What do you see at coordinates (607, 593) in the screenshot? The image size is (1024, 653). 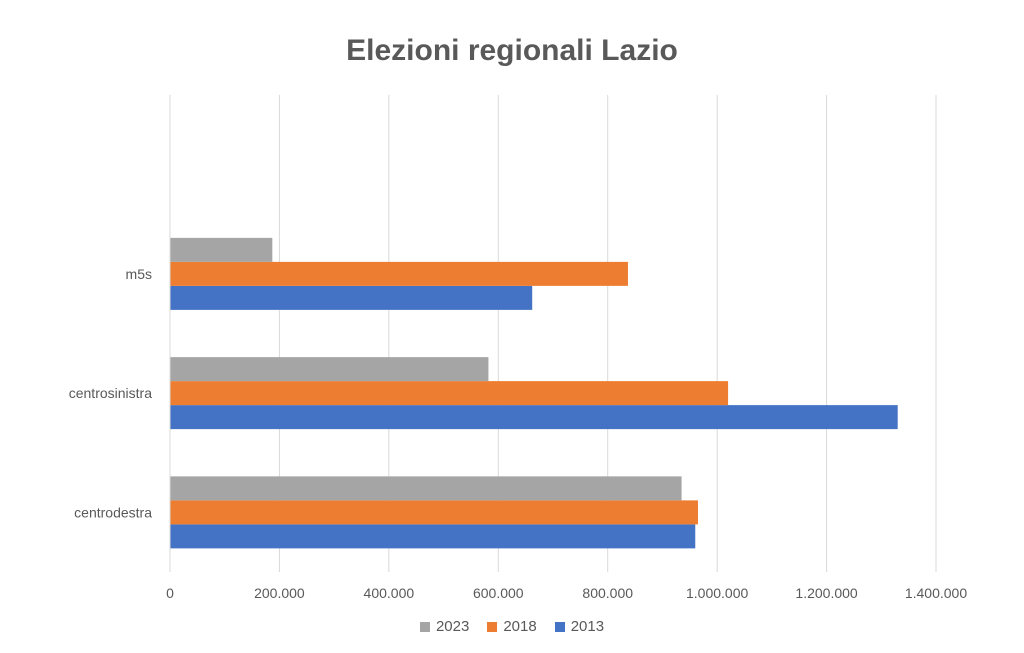 I see `x-tick-label: 800.000` at bounding box center [607, 593].